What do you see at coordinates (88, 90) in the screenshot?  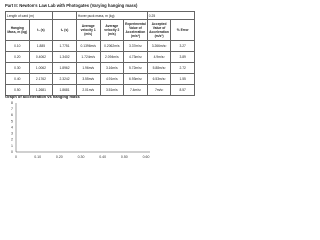 I see `cell: 2.01m/s` at bounding box center [88, 90].